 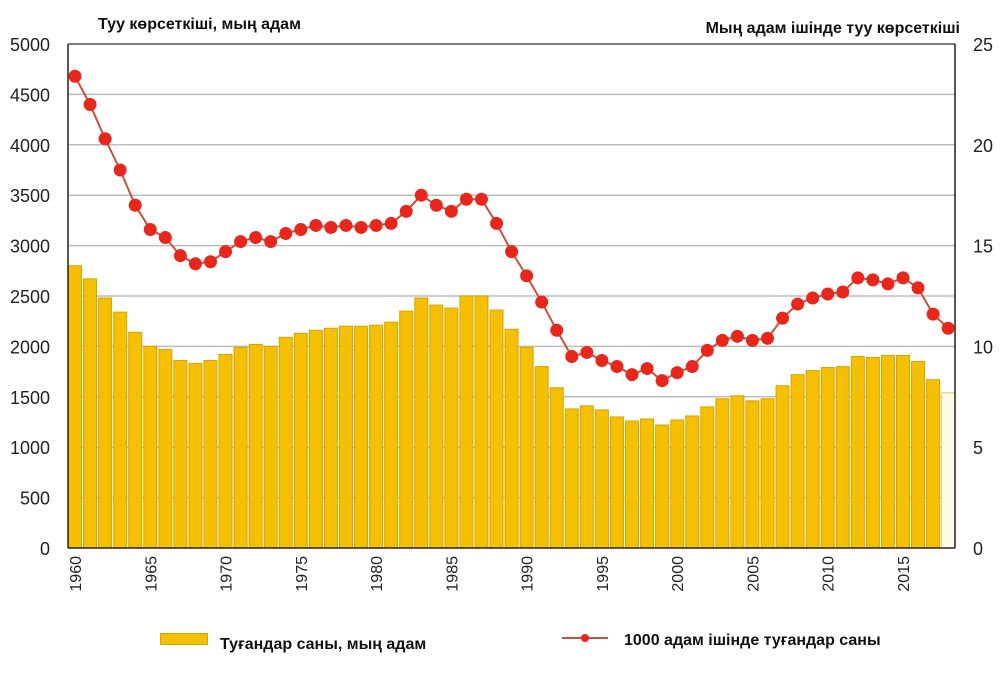 I want to click on x-tick-label: 1980, so click(x=377, y=574).